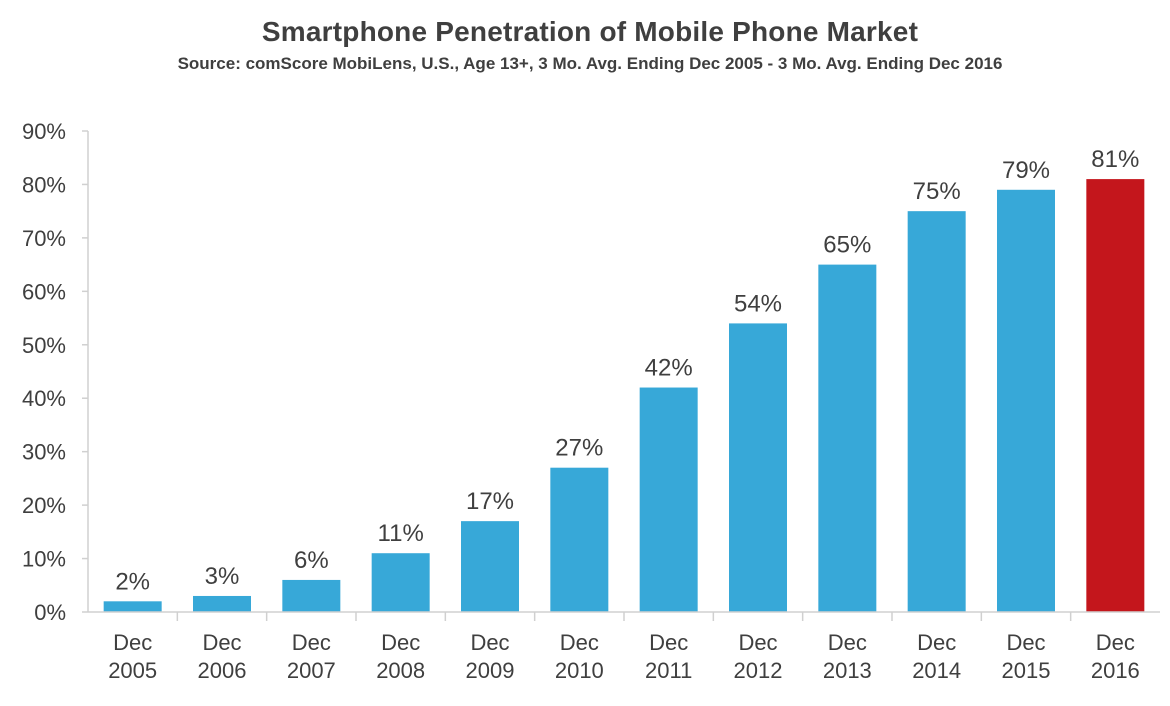 The height and width of the screenshot is (706, 1170). What do you see at coordinates (400, 670) in the screenshot?
I see `x-tick-label-year: 2008` at bounding box center [400, 670].